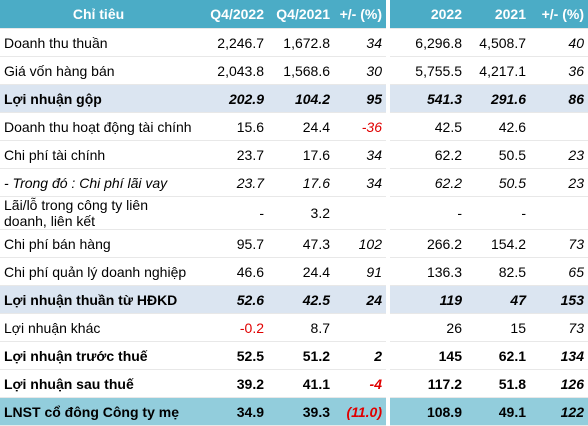 This screenshot has height=426, width=588. I want to click on cell-value: 86, so click(559, 98).